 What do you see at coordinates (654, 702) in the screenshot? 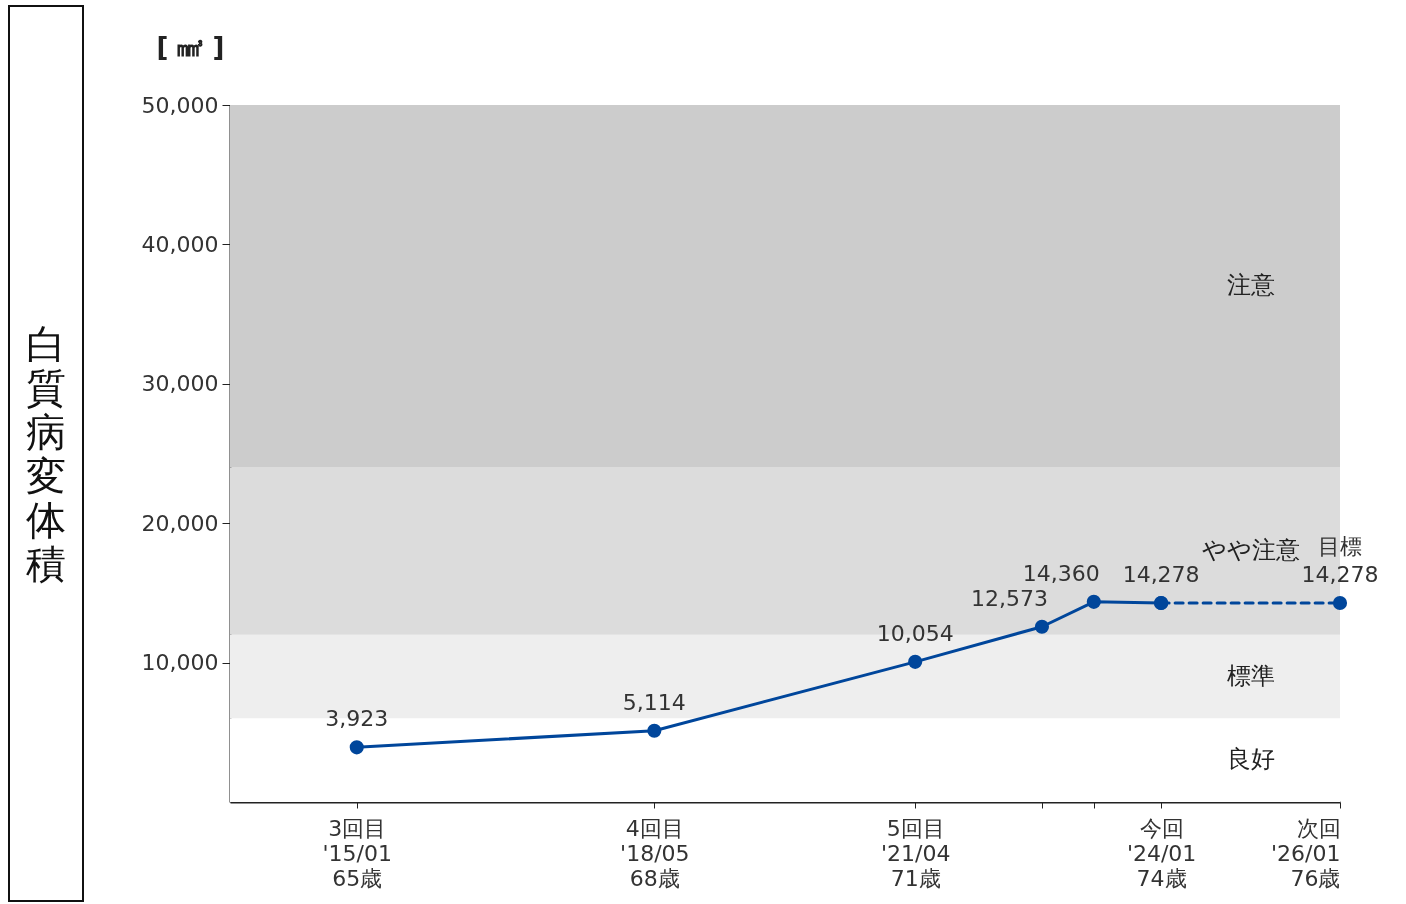
I see `data-label: 5,114` at bounding box center [654, 702].